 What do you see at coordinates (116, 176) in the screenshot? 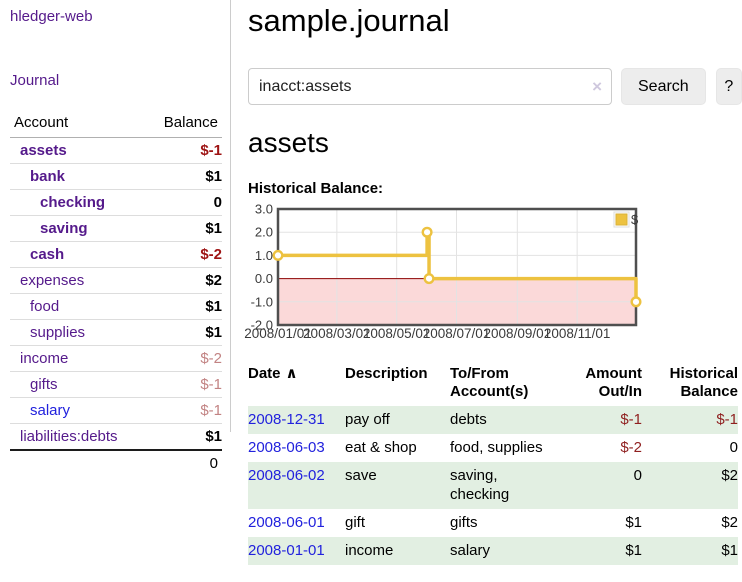
I see `account-row: bank $1` at bounding box center [116, 176].